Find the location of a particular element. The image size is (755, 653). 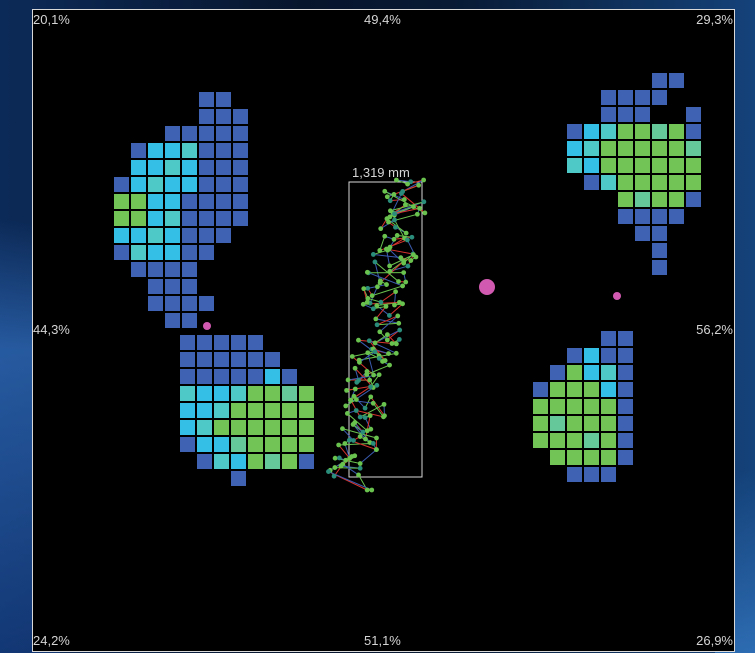

balance-top-center: 49,4% is located at coordinates (382, 19).